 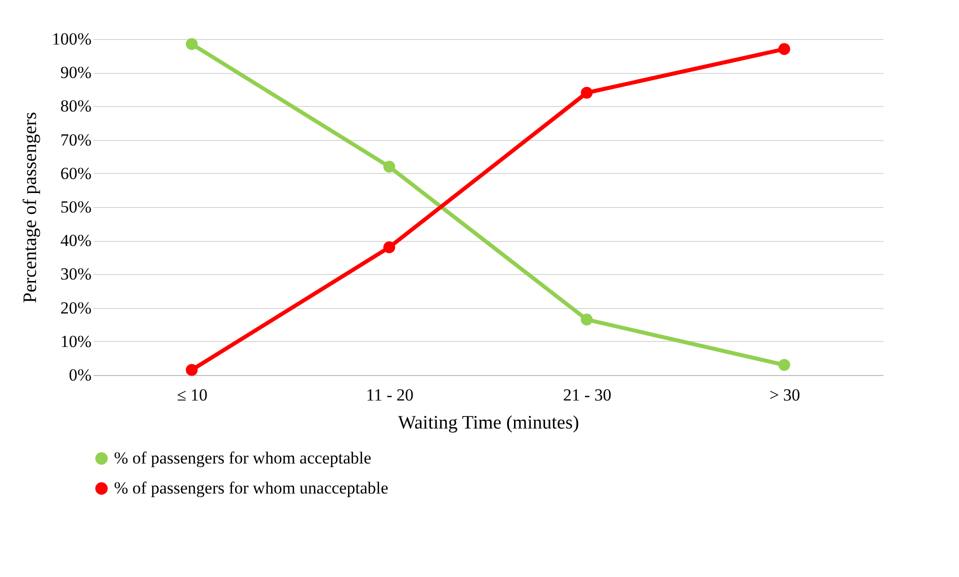 I want to click on y-tick-label: 0%, so click(x=80, y=375).